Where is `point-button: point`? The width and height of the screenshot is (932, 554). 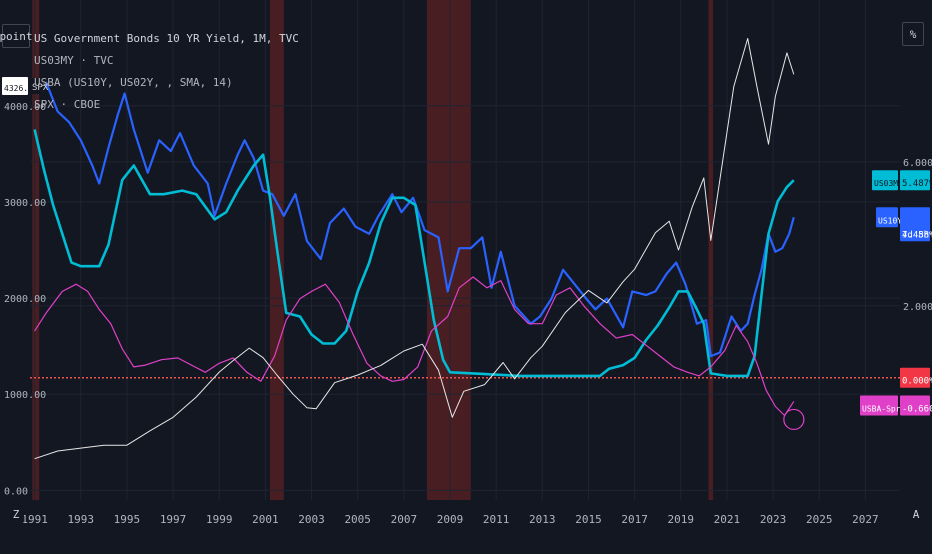
point-button: point is located at coordinates (16, 36).